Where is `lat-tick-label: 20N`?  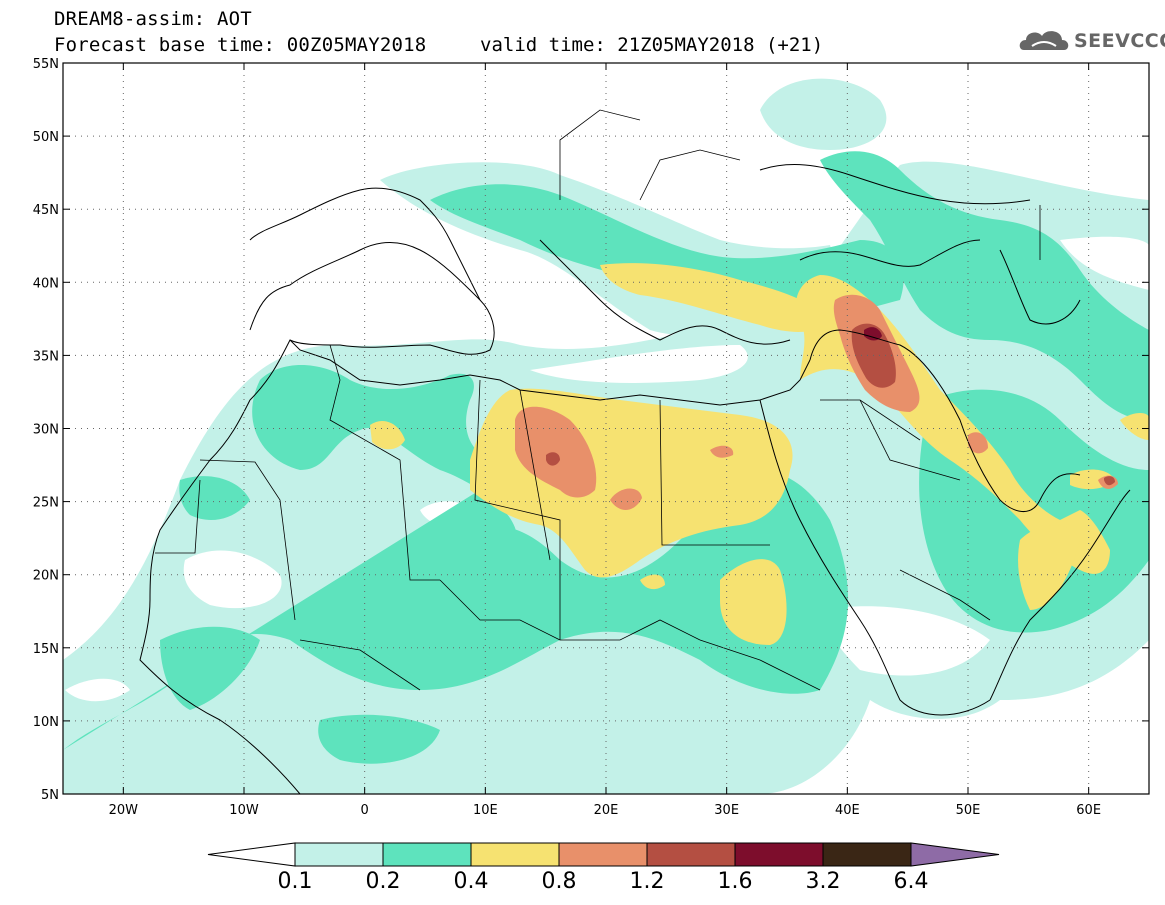 lat-tick-label: 20N is located at coordinates (46, 576).